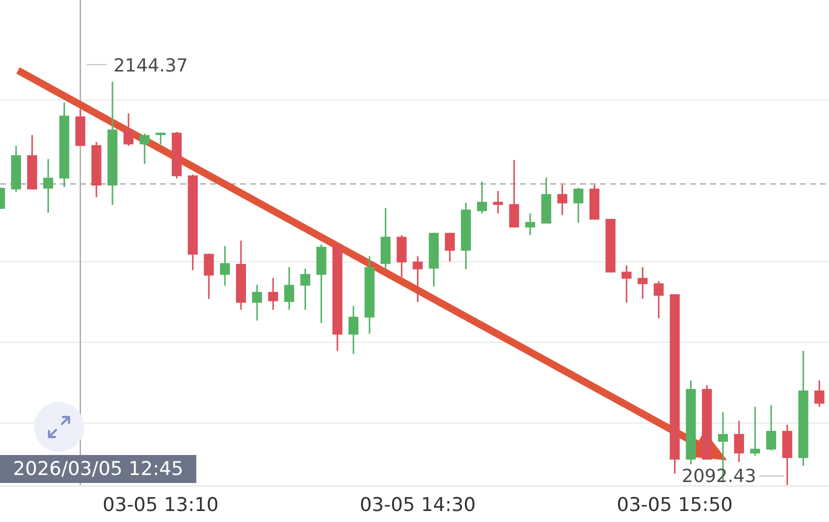 Image resolution: width=829 pixels, height=522 pixels. What do you see at coordinates (160, 505) in the screenshot?
I see `x-tick-label: 03-05 13:10` at bounding box center [160, 505].